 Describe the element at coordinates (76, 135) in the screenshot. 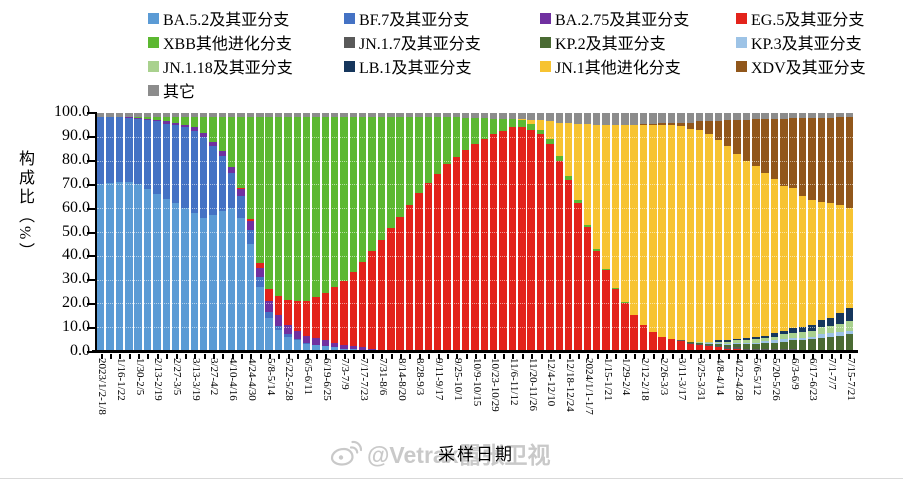

I see `y-tick-label: 90.0` at that location.